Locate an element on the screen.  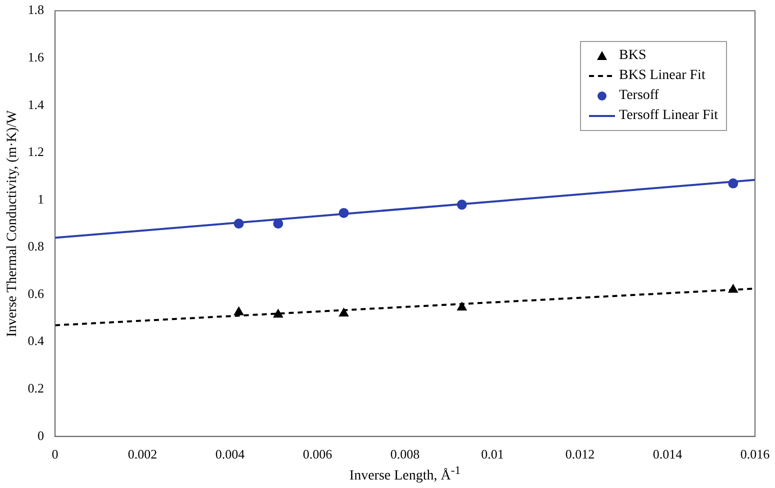
x-tick-label: 0.008 is located at coordinates (405, 454).